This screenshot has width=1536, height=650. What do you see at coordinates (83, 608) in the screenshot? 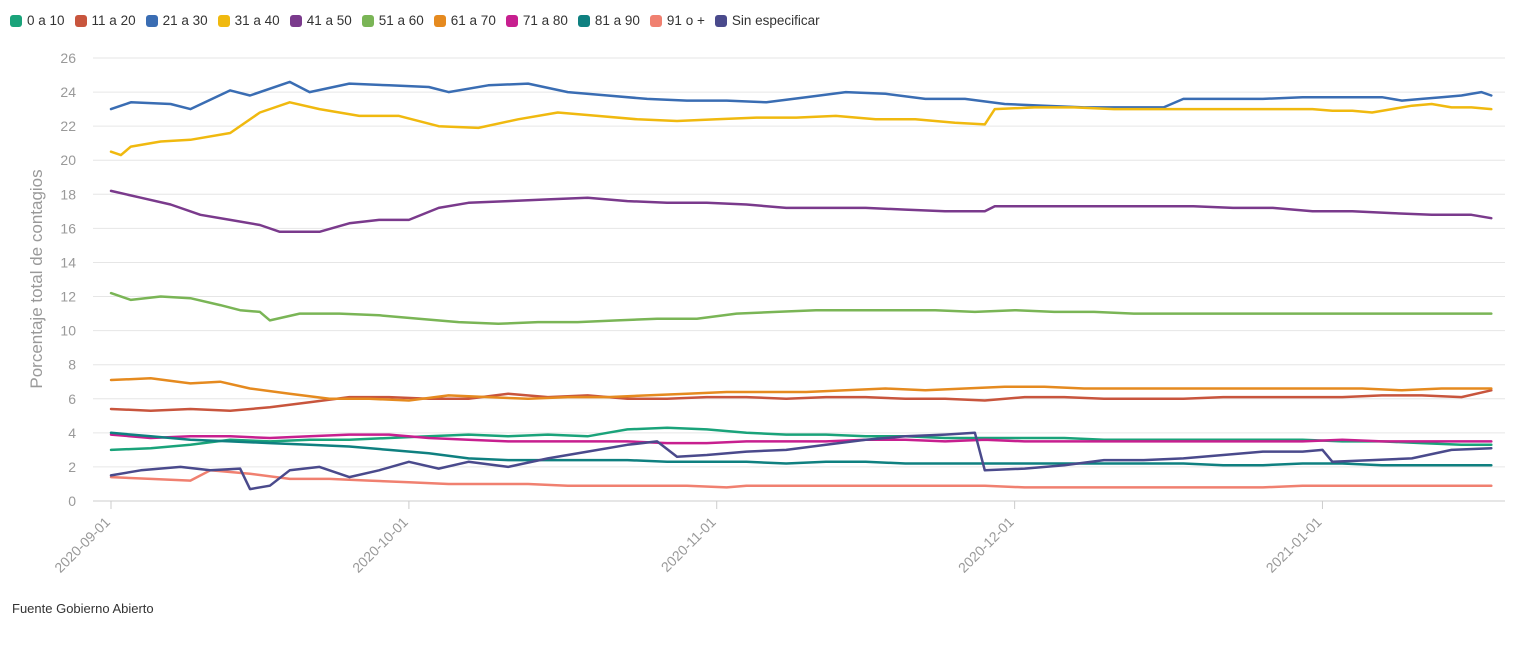
I see `source-note: Fuente Gobierno Abierto` at bounding box center [83, 608].